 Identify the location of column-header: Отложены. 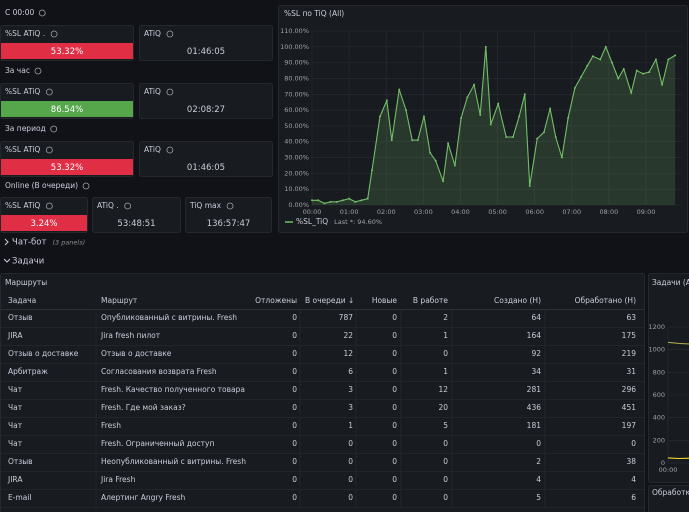
(276, 300).